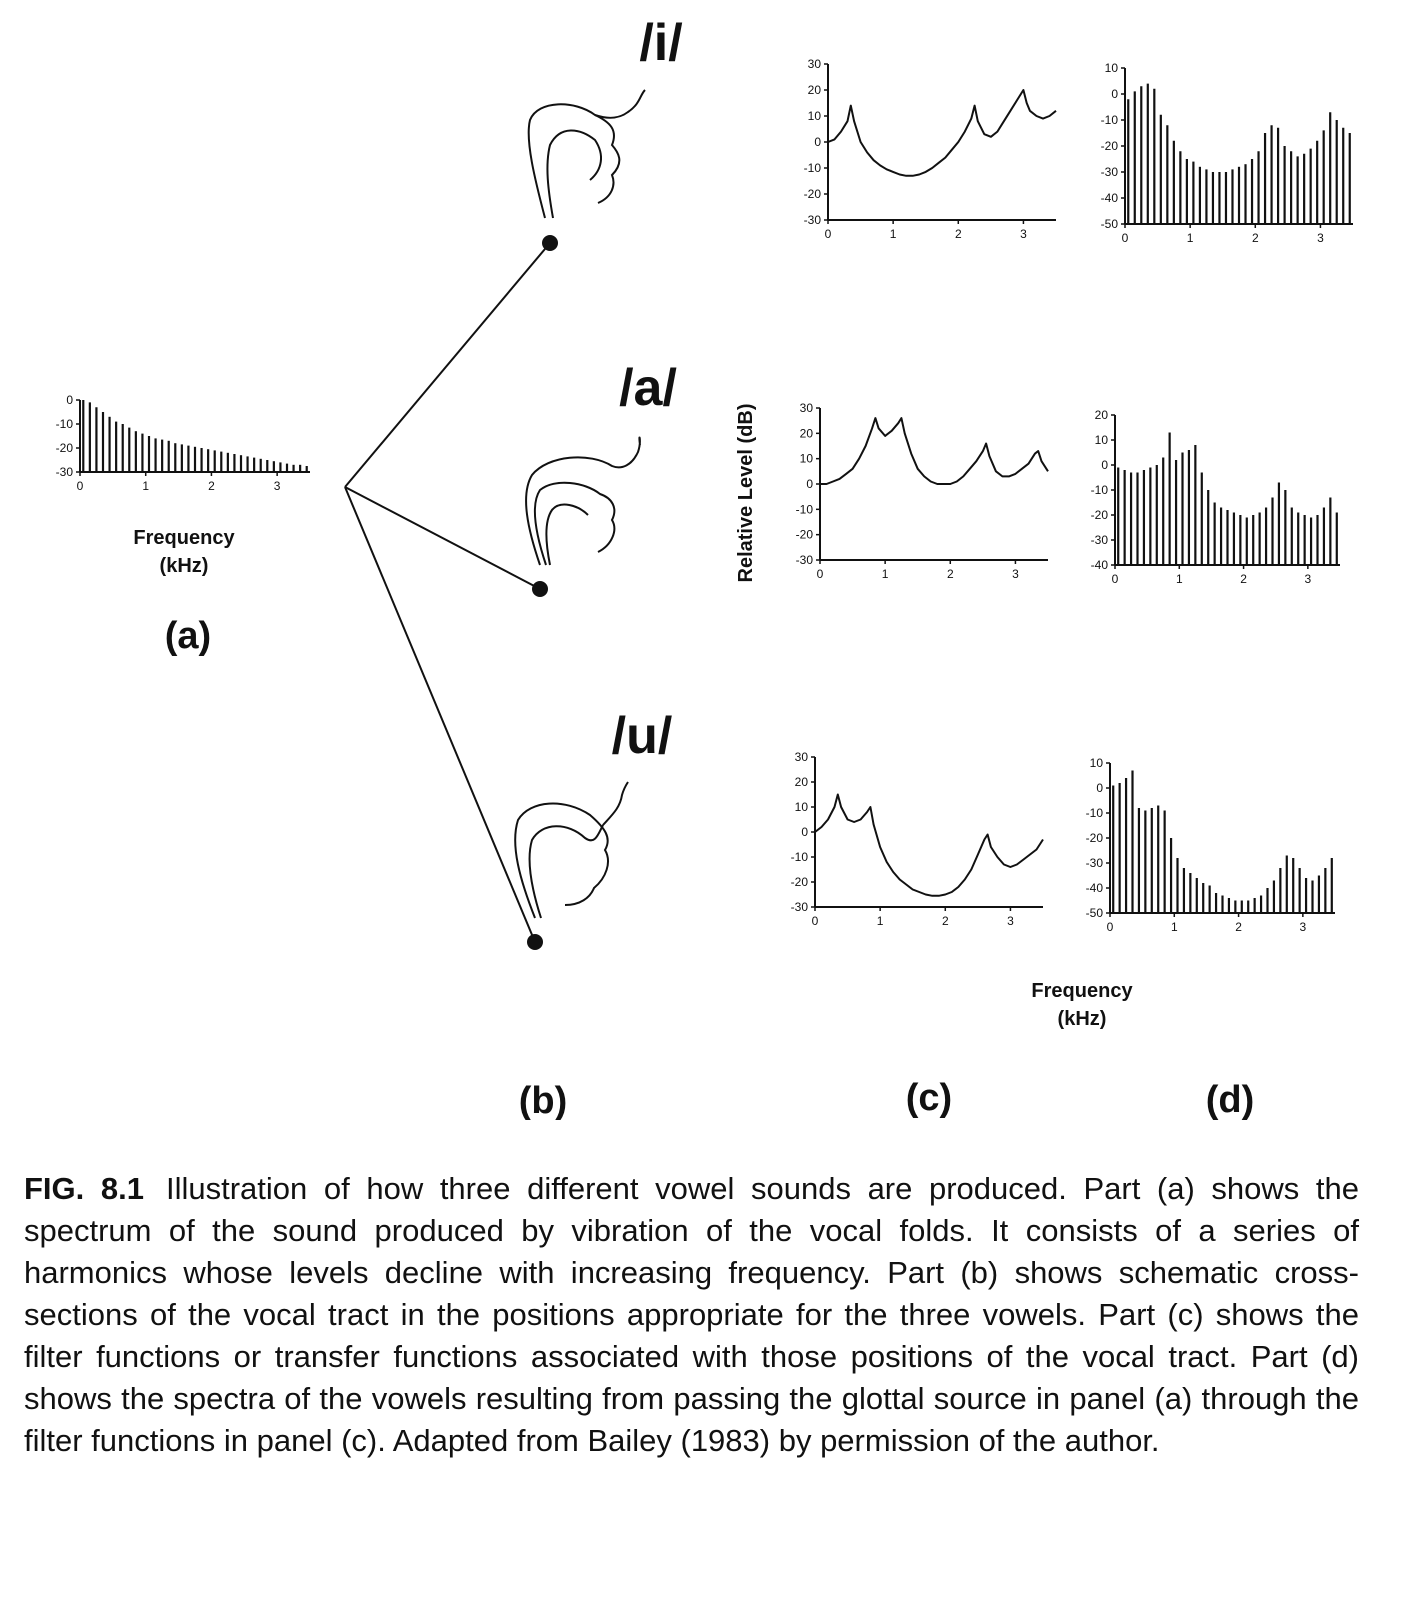 The width and height of the screenshot is (1421, 1613). Describe the element at coordinates (929, 1098) in the screenshot. I see `panel-label-c: (c)` at that location.